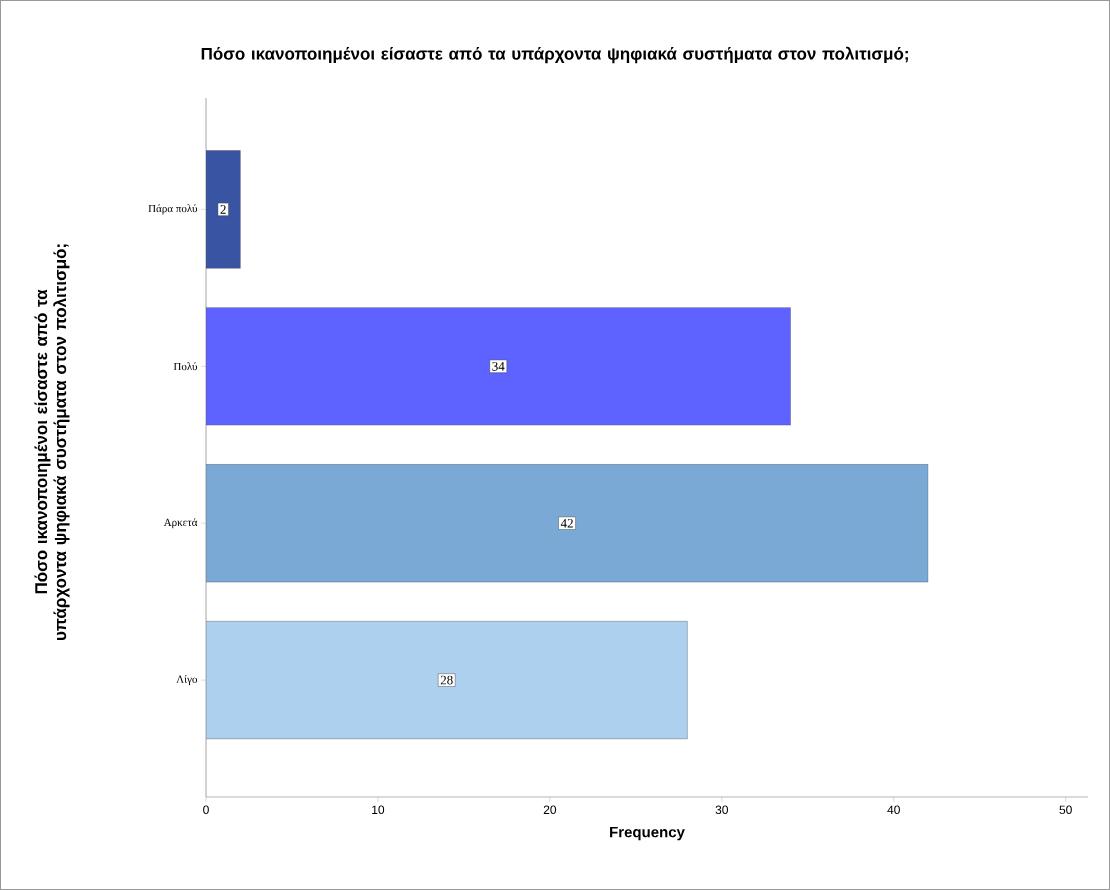 The height and width of the screenshot is (890, 1110). What do you see at coordinates (206, 810) in the screenshot?
I see `x-tick-label: 0` at bounding box center [206, 810].